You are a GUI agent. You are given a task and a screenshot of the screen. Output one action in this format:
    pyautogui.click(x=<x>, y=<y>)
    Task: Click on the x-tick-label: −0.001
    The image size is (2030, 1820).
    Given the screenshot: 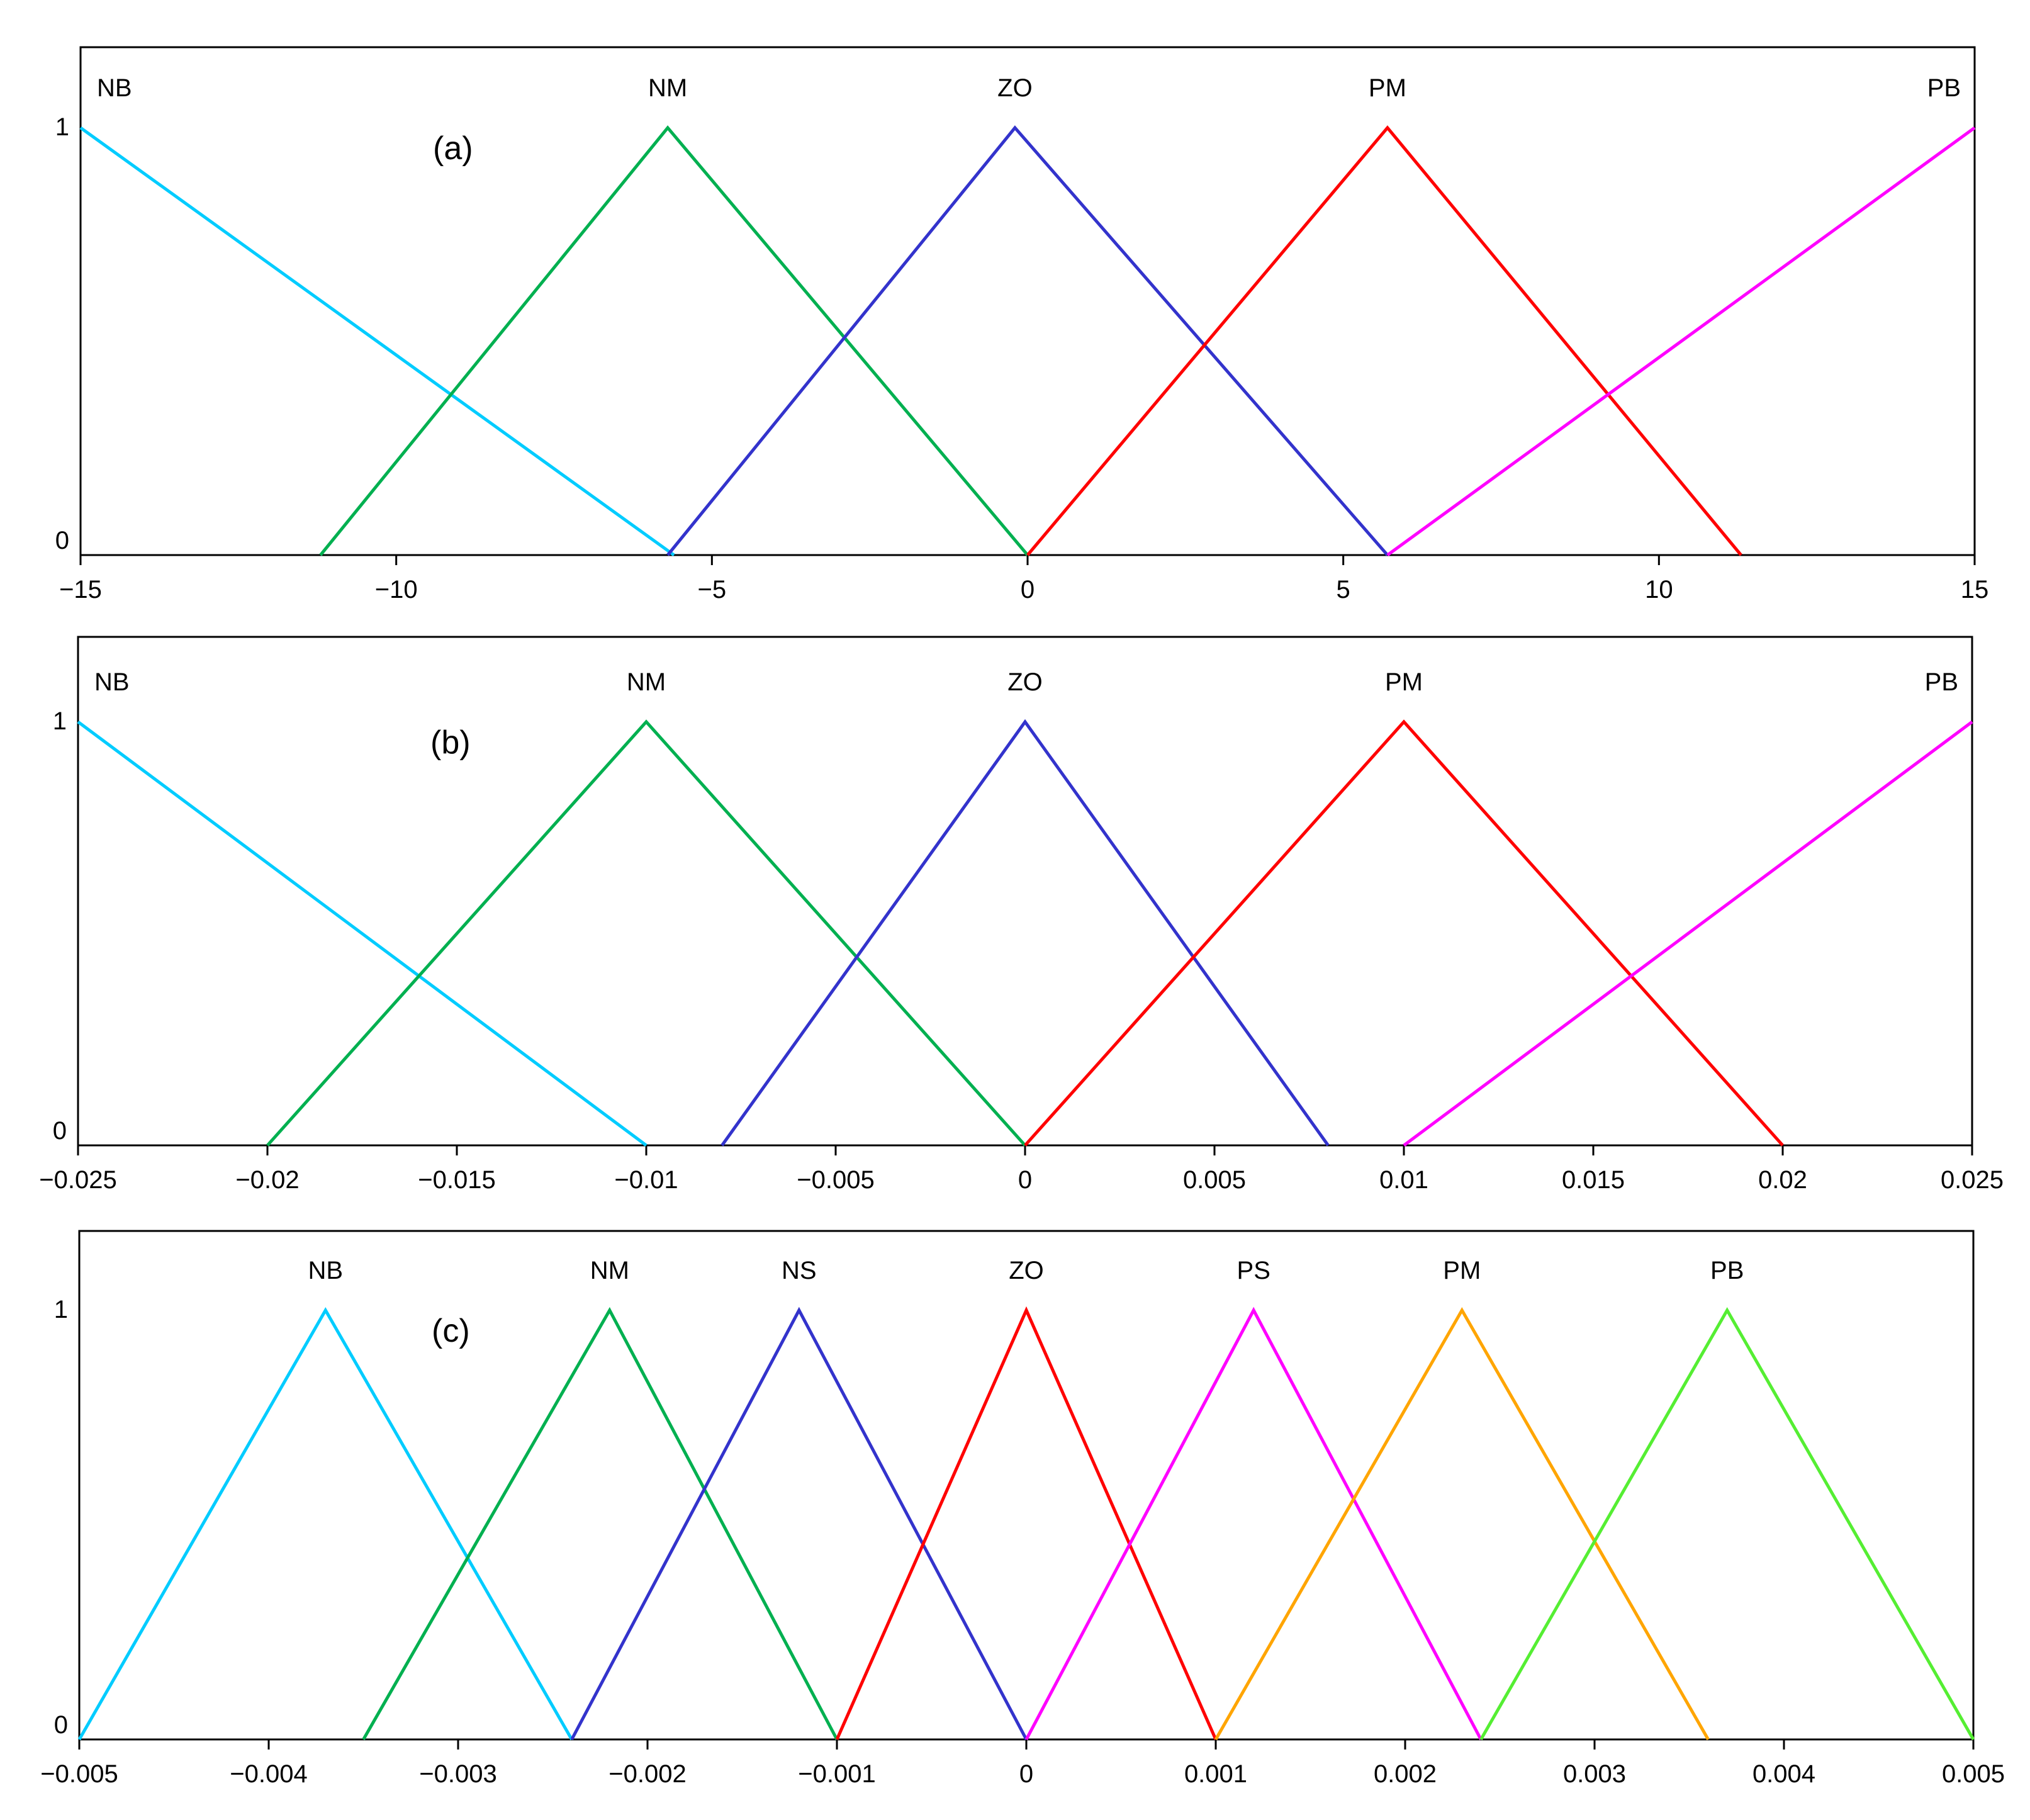 What is the action you would take?
    pyautogui.click(x=836, y=1774)
    